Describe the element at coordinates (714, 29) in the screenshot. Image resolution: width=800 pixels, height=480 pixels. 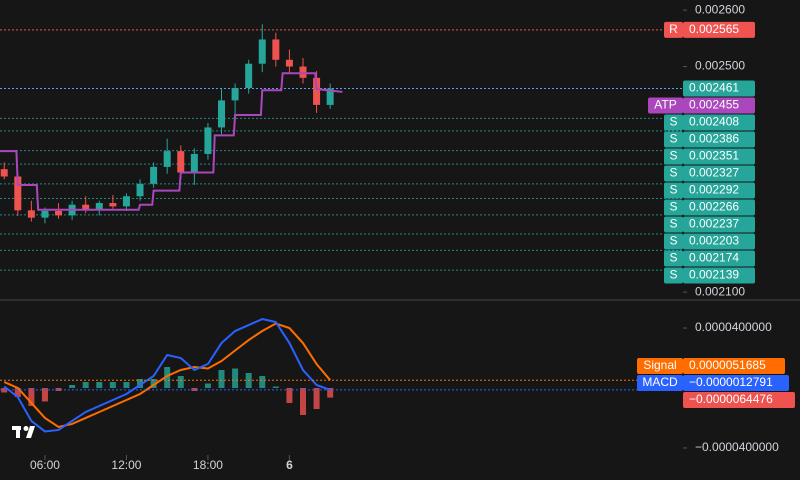
I see `badge-value: 0.002565` at that location.